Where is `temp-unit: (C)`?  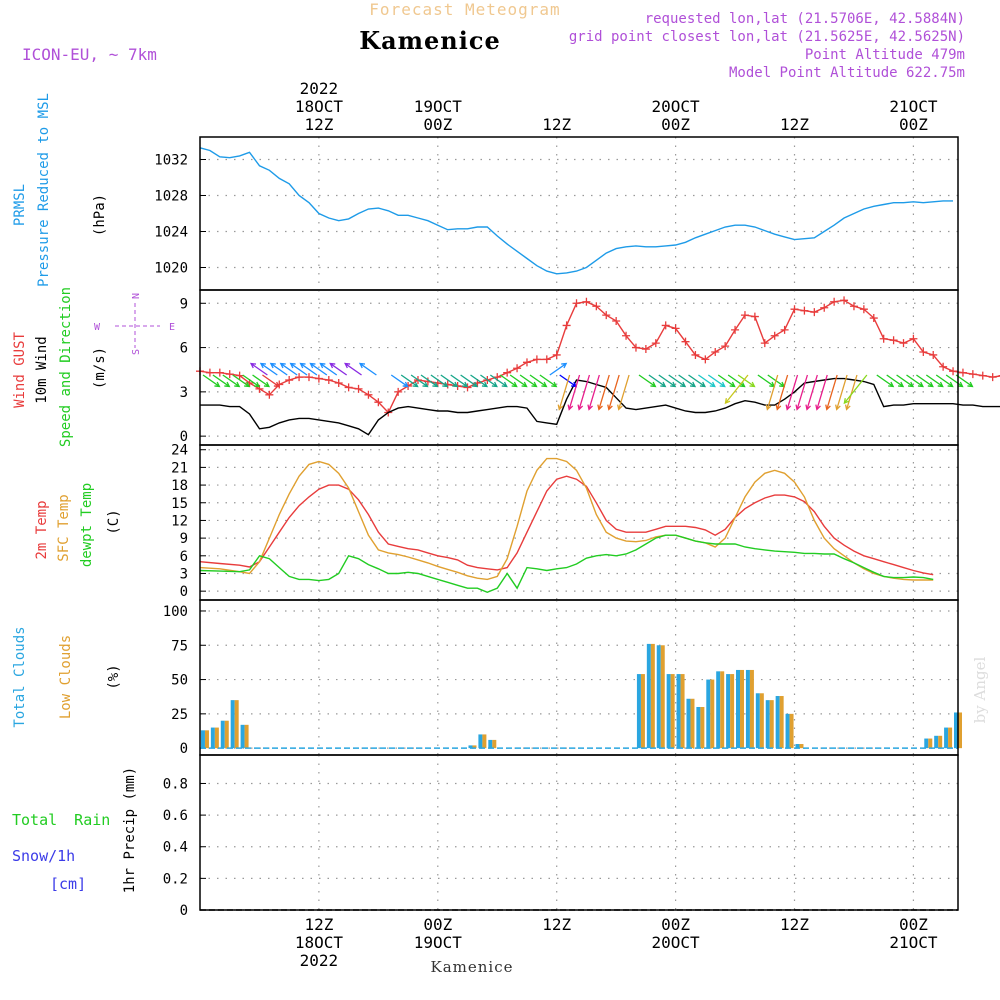 temp-unit: (C) is located at coordinates (114, 521).